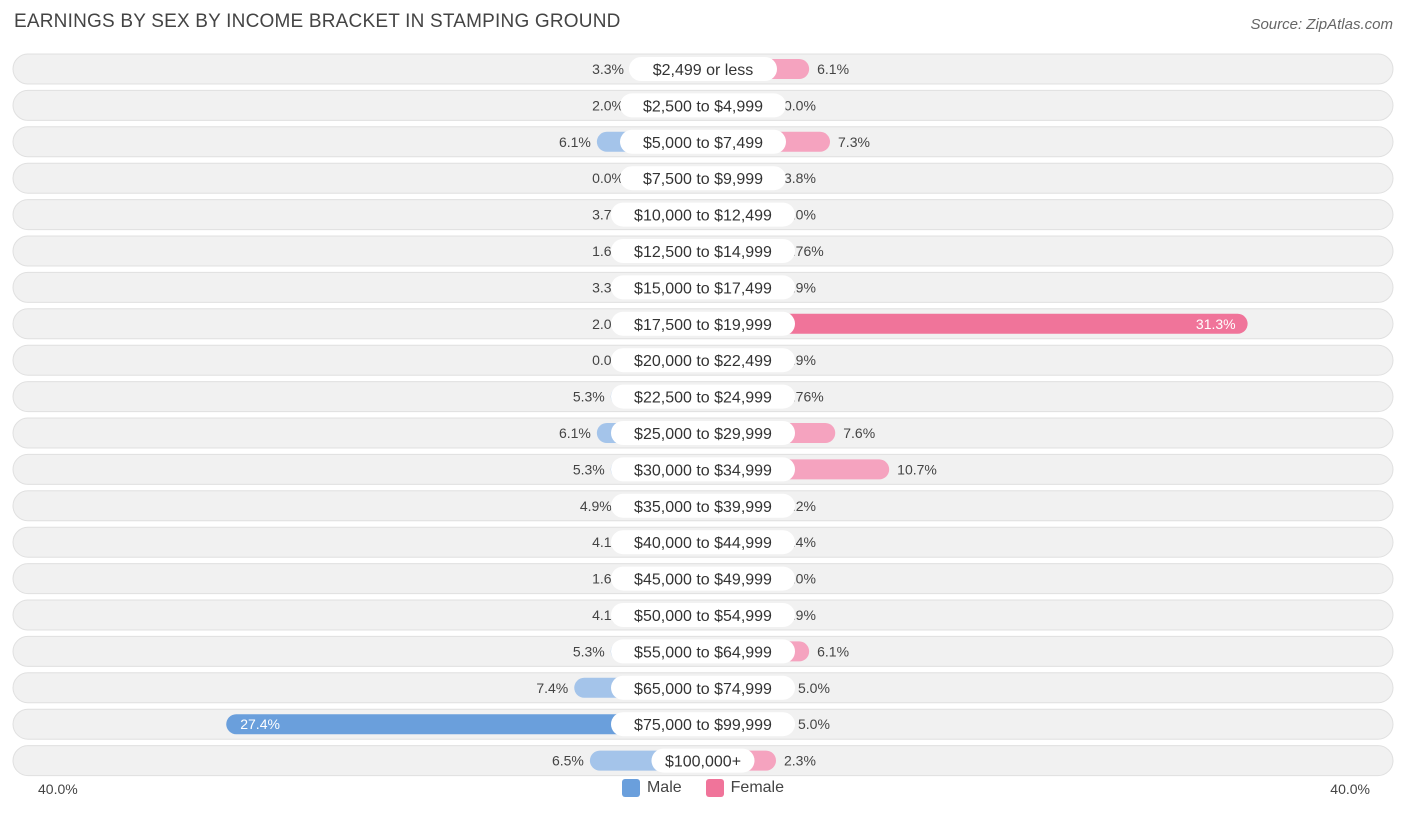 This screenshot has width=1406, height=814. What do you see at coordinates (608, 178) in the screenshot?
I see `male-value-label: 0.0%` at bounding box center [608, 178].